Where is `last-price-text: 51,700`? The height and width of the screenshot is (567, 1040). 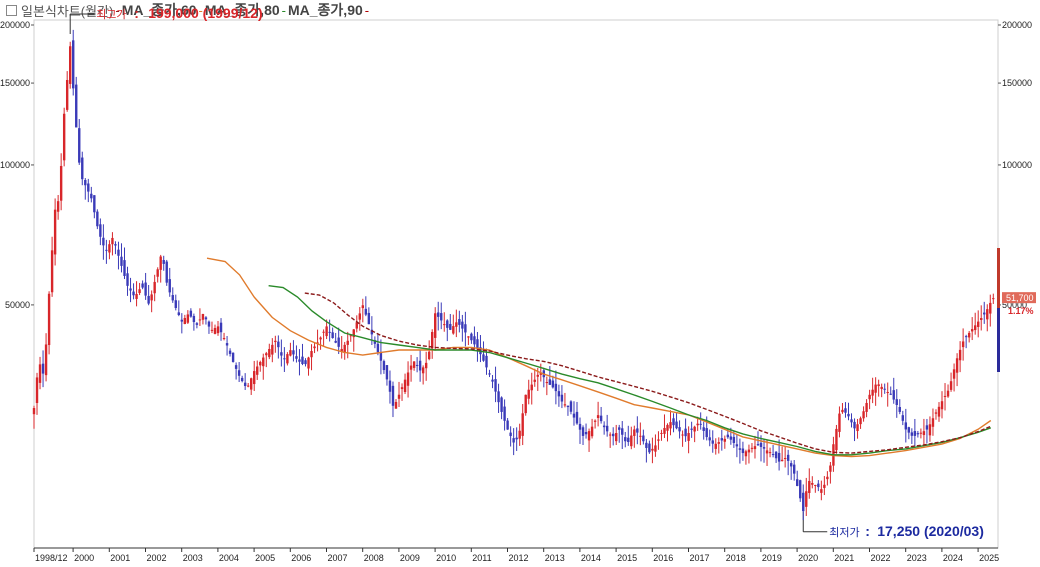 last-price-text: 51,700 is located at coordinates (1020, 298).